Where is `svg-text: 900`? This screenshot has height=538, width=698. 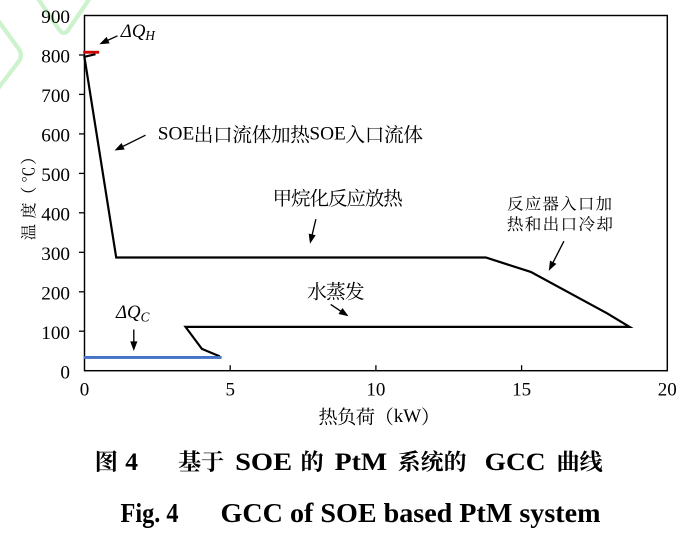
svg-text: 900 is located at coordinates (55, 17).